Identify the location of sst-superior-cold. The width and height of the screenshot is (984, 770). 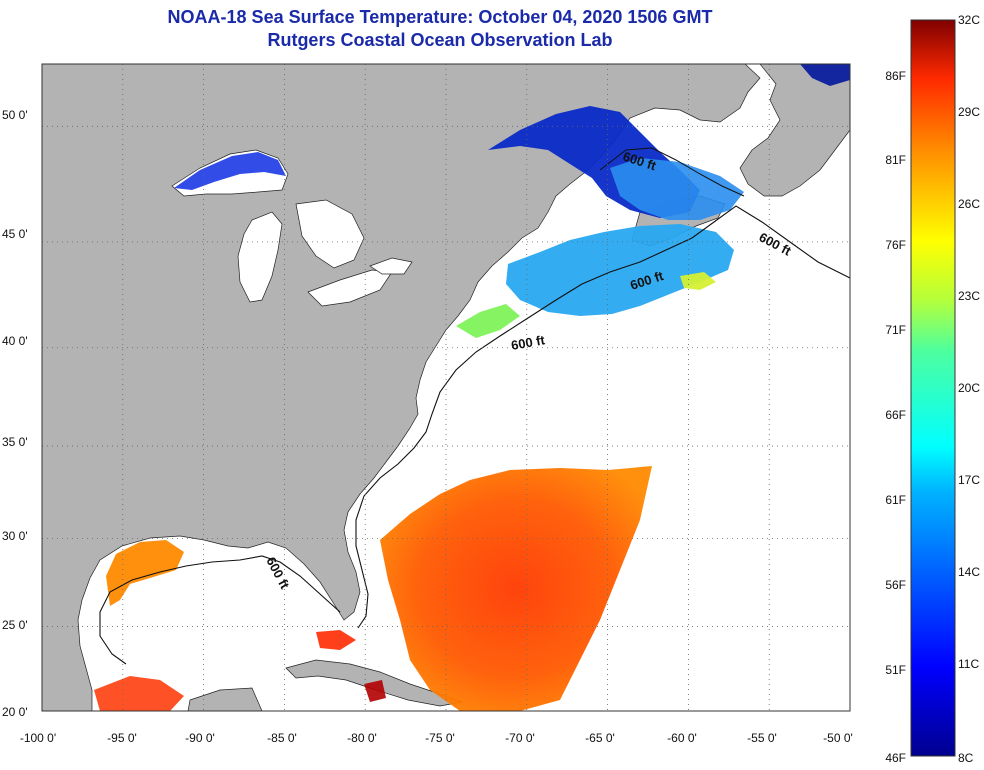
(230, 171).